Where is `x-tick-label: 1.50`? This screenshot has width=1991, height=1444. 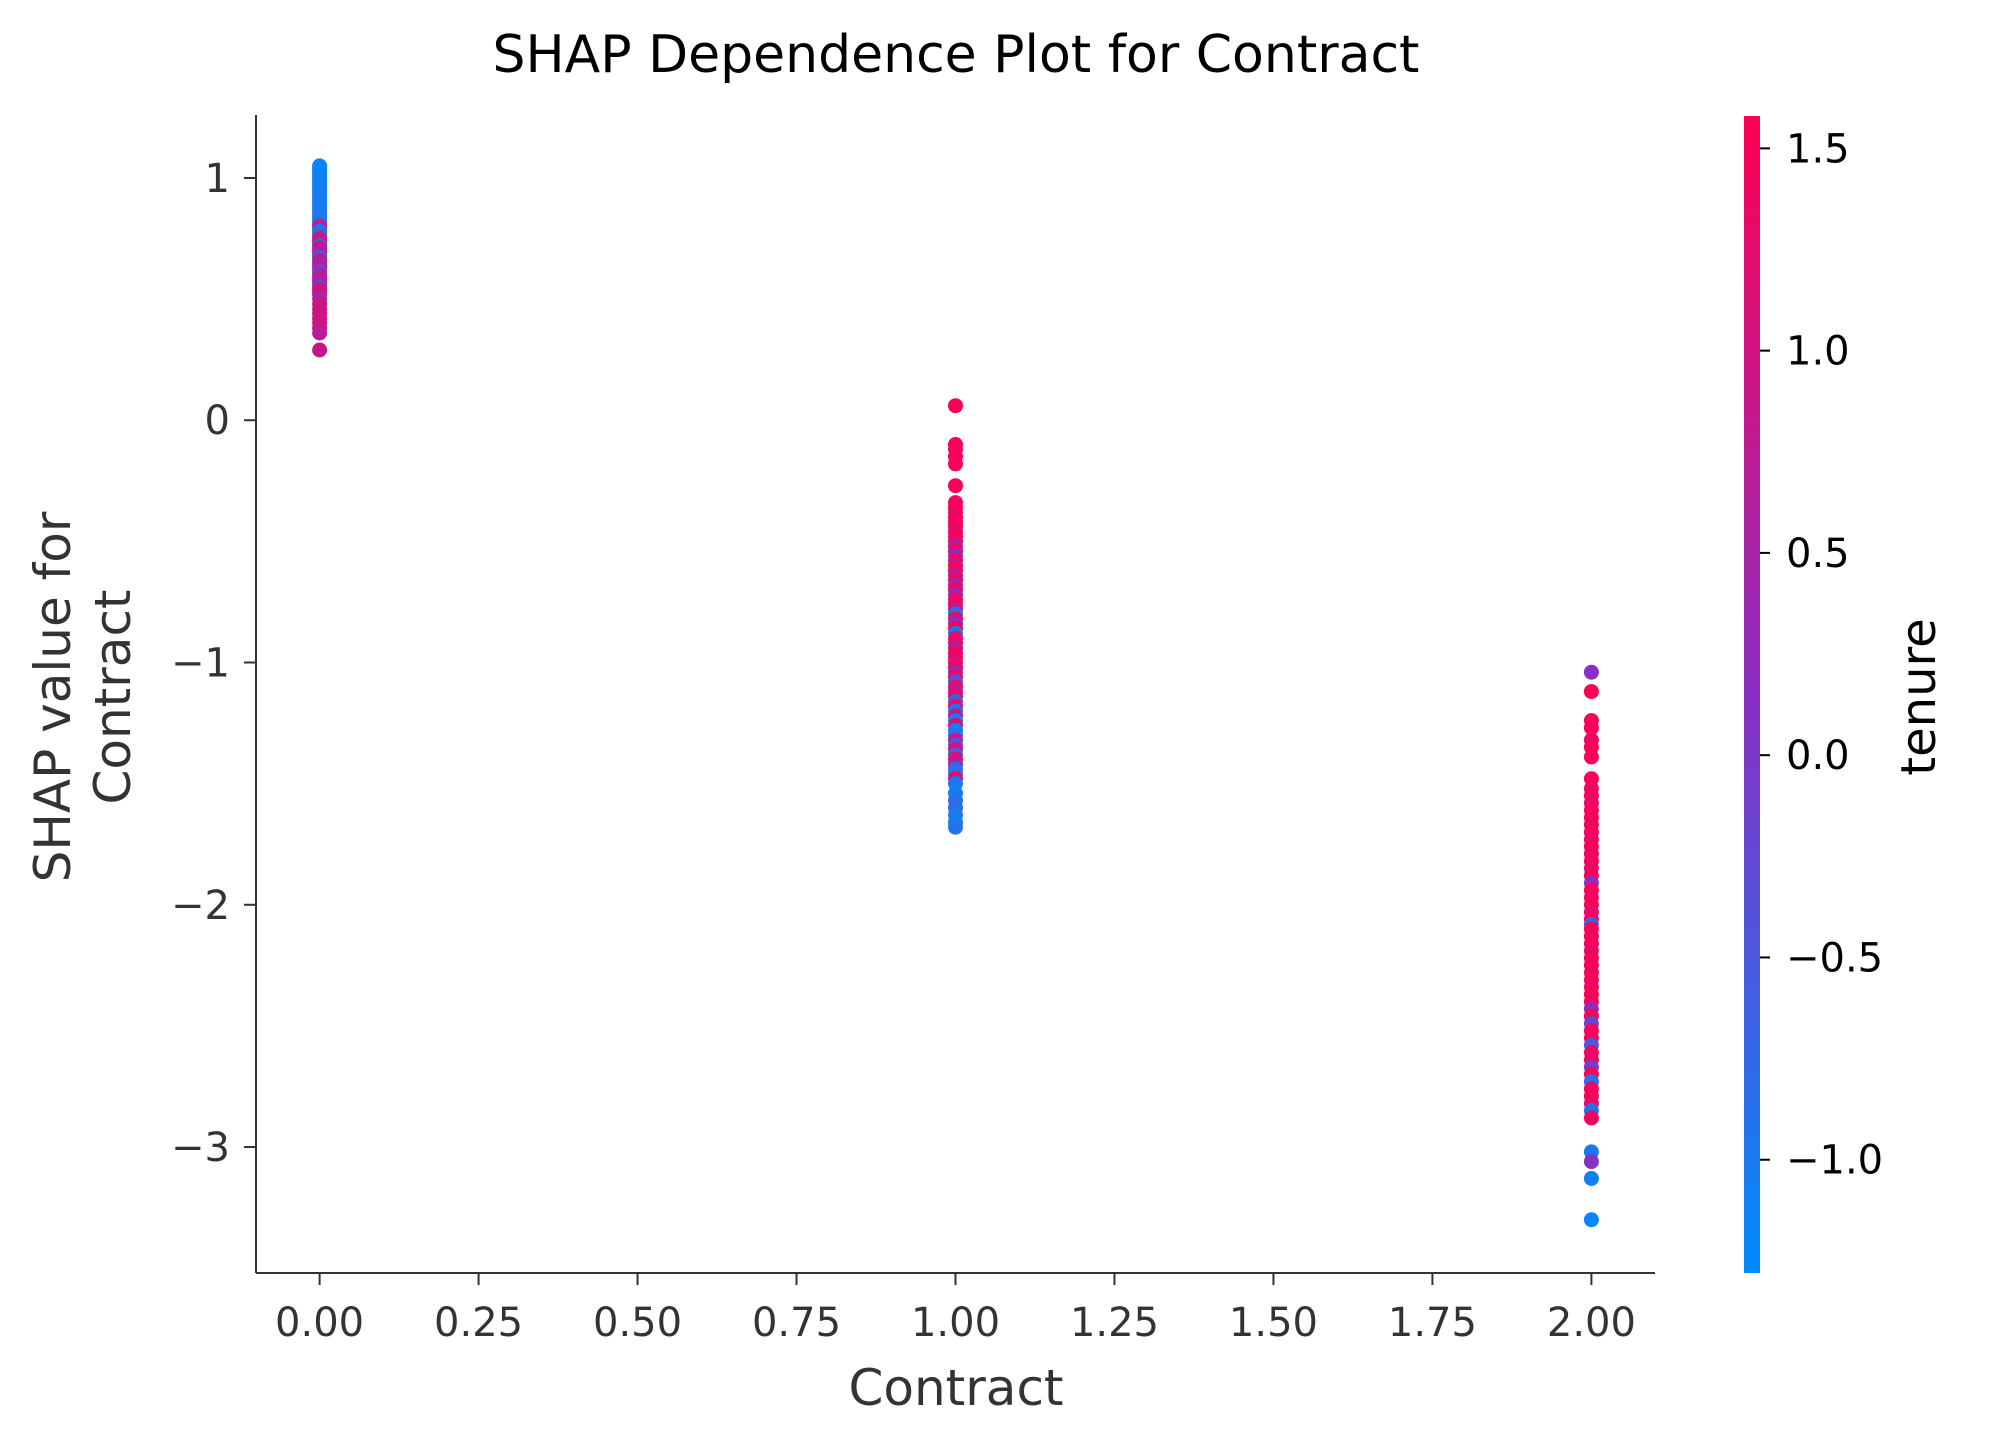
x-tick-label: 1.50 is located at coordinates (1273, 1323).